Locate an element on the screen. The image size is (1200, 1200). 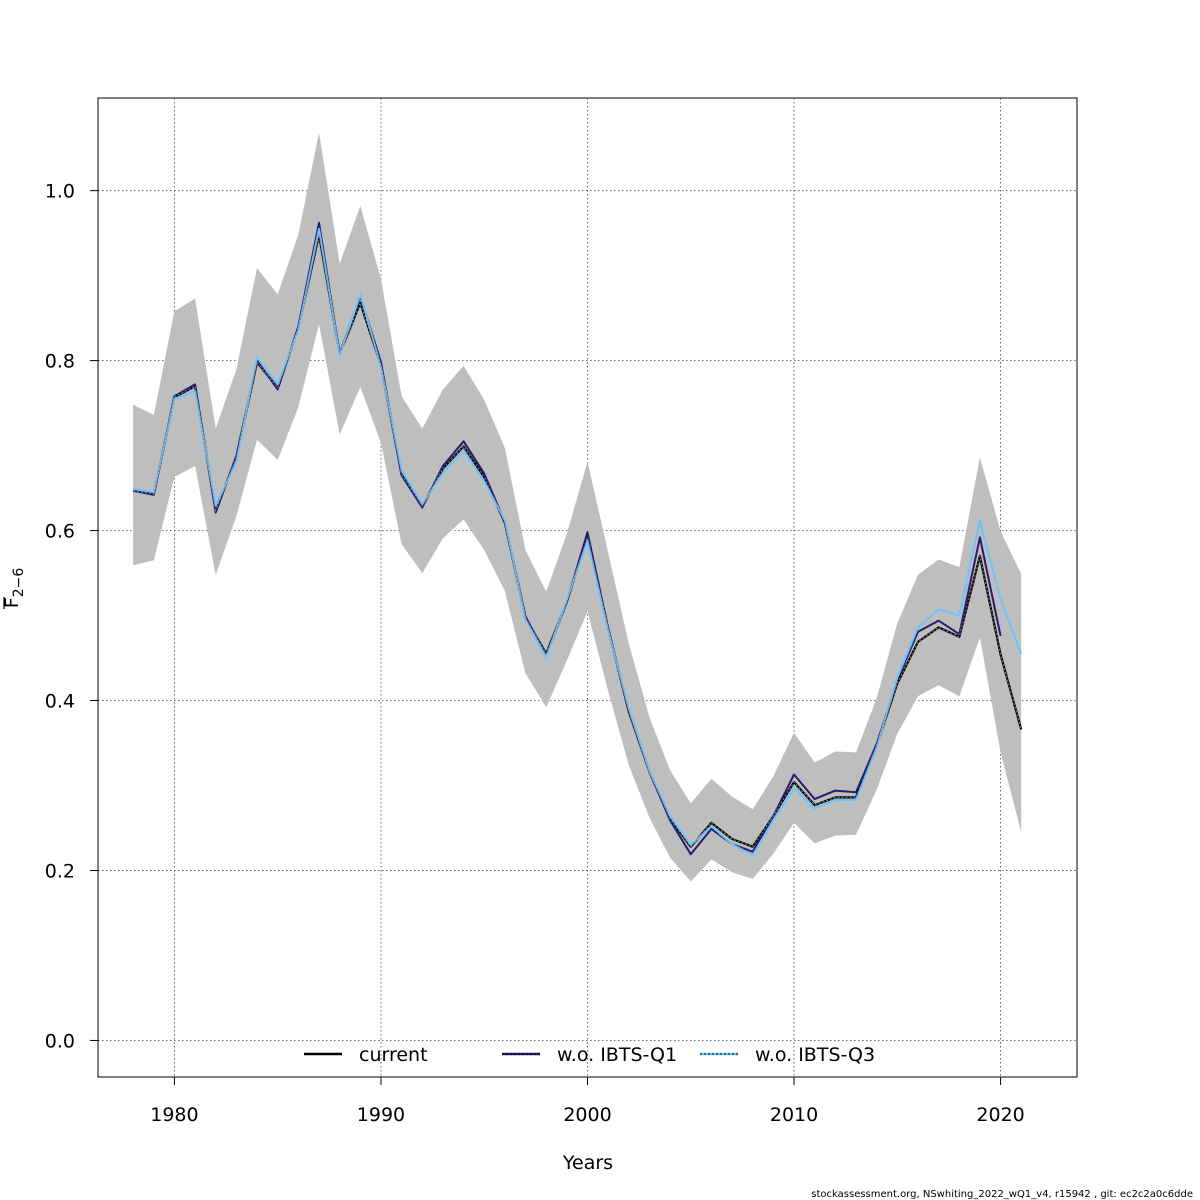
y-tick-label: 0.0 is located at coordinates (60, 1041).